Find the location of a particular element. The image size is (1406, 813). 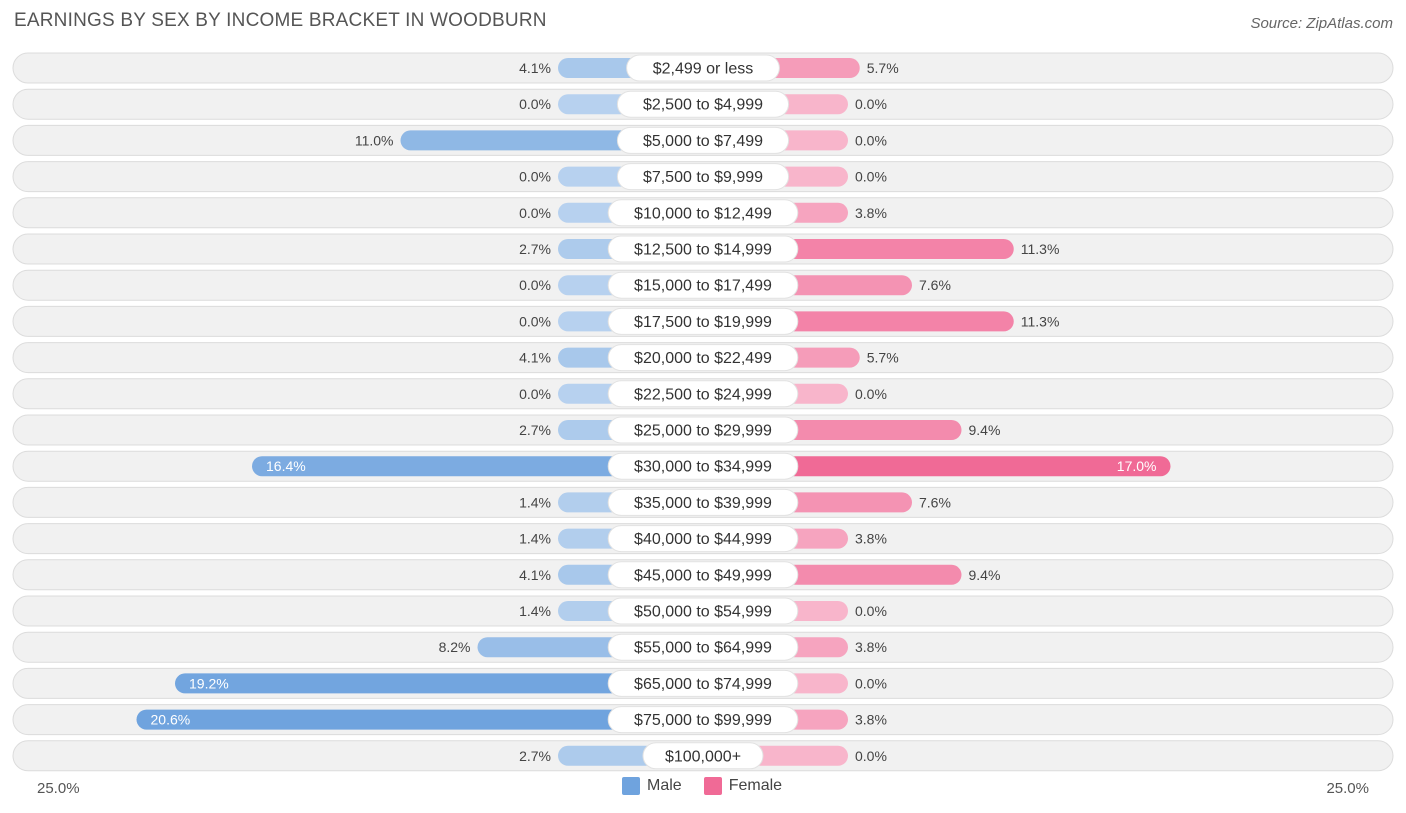

legend-item-male: Male is located at coordinates (652, 786).